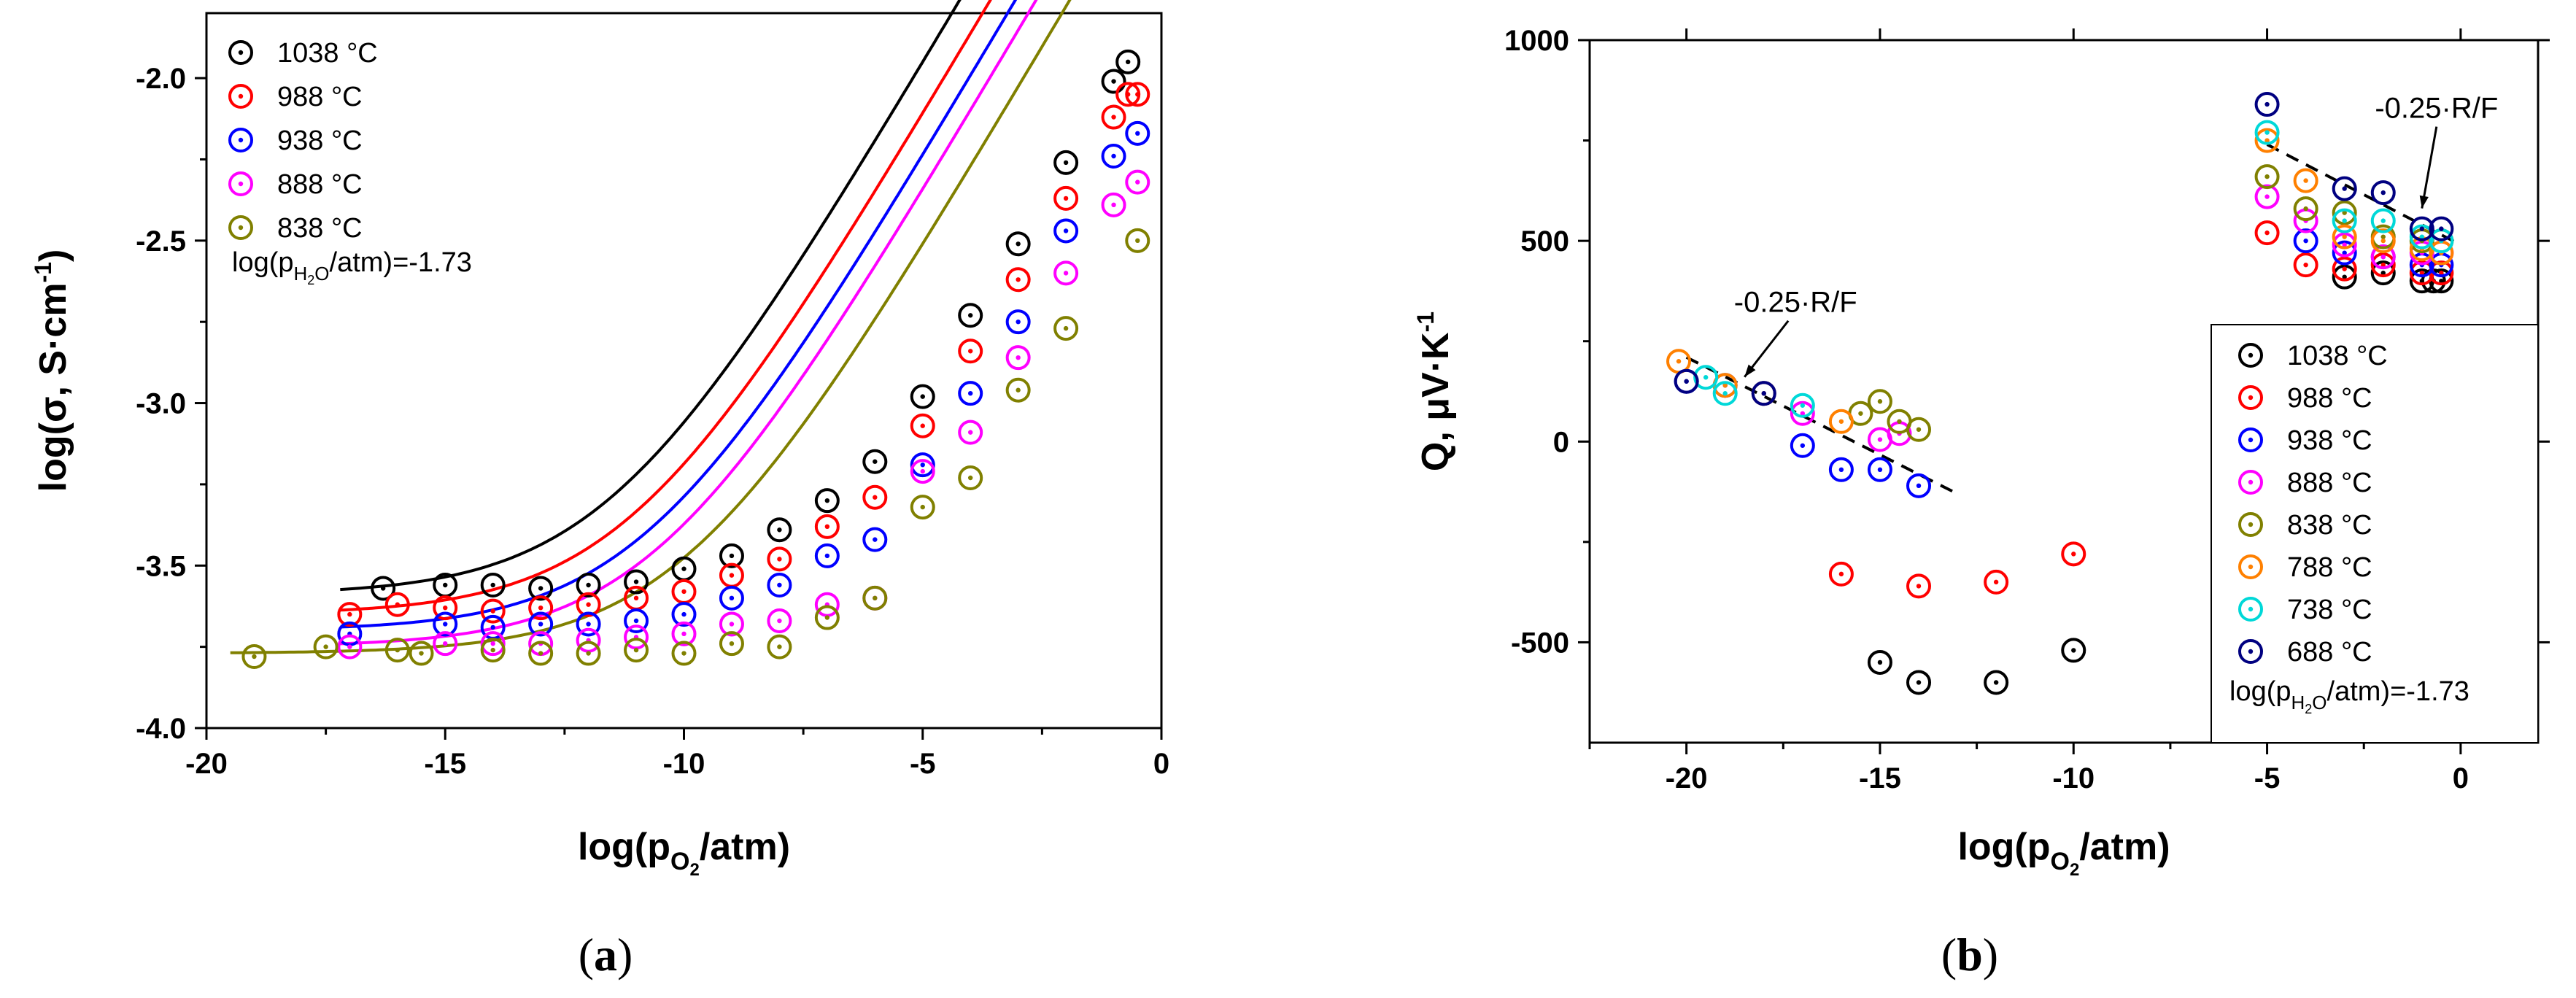 The height and width of the screenshot is (998, 2576). Describe the element at coordinates (161, 729) in the screenshot. I see `y-tick-label: -4.0` at that location.